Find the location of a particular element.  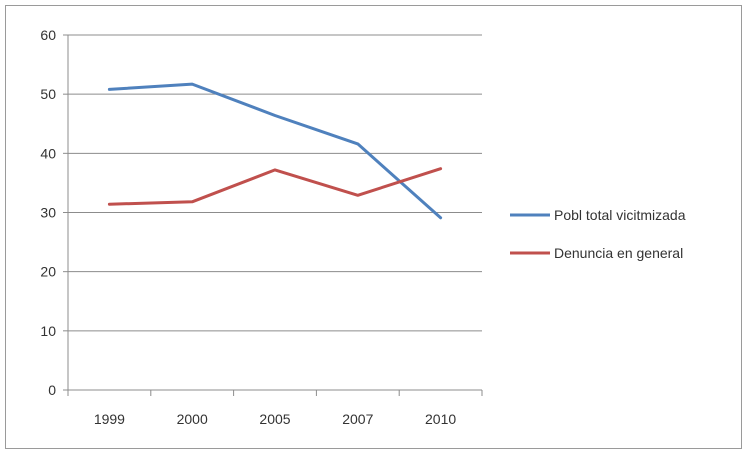

legend-label: Pobl total vicitmizada is located at coordinates (620, 215).